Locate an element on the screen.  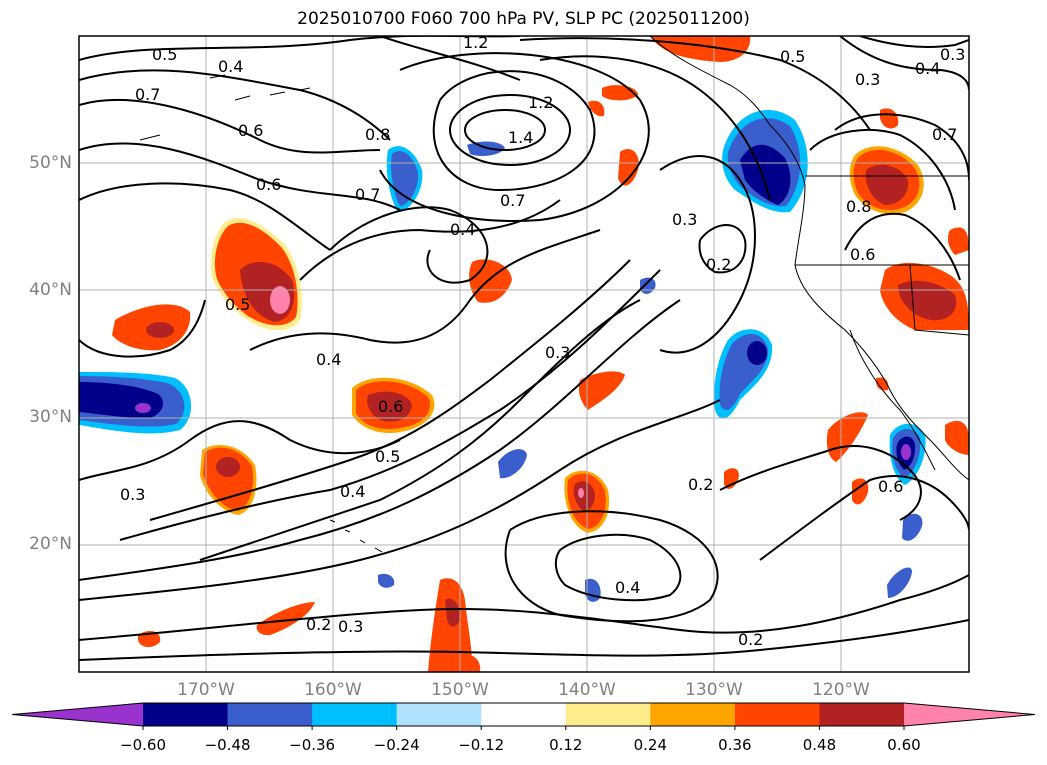
colorbar-tick-label: 0.48 is located at coordinates (819, 745).